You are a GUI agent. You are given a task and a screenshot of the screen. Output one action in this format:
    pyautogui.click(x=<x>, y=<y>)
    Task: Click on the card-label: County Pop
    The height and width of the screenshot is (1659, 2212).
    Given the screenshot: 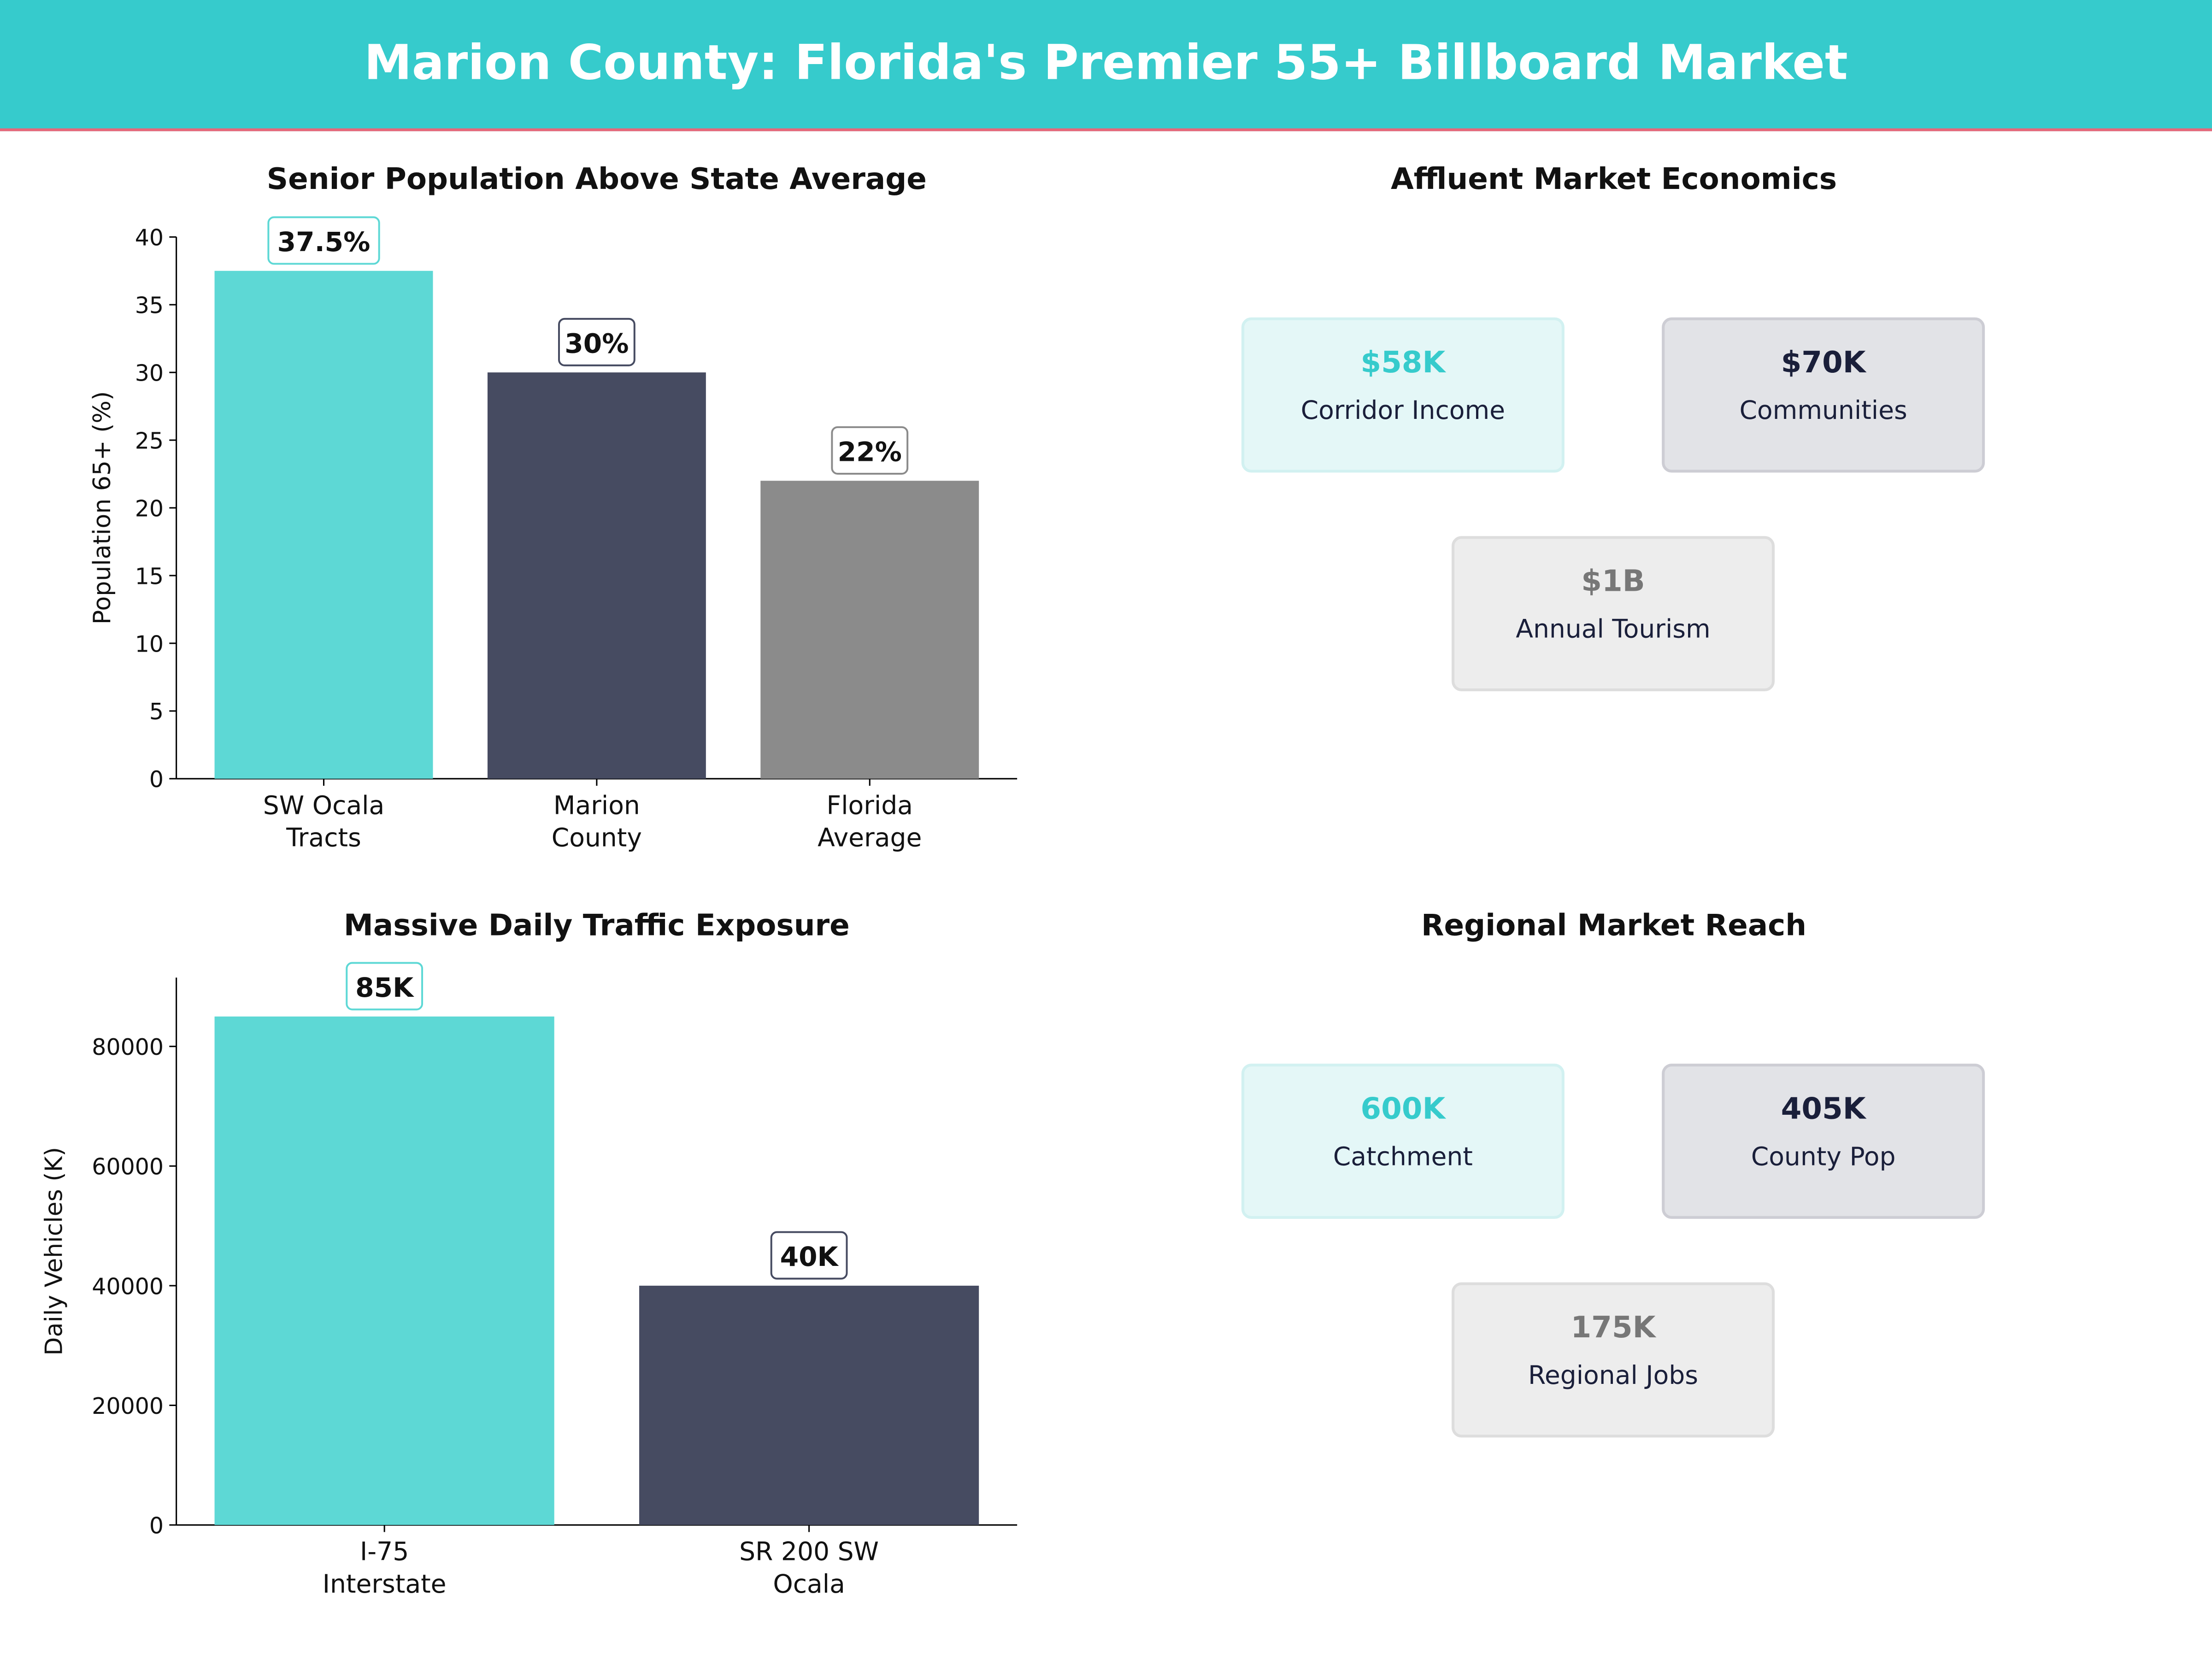 What is the action you would take?
    pyautogui.click(x=1823, y=1157)
    